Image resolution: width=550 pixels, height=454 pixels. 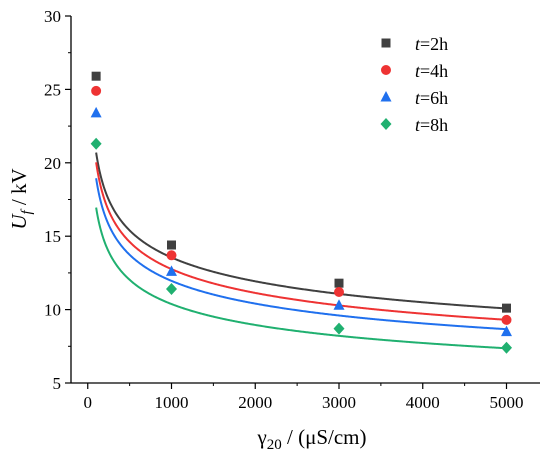 I want to click on x-tick-label: 2000, so click(x=255, y=402).